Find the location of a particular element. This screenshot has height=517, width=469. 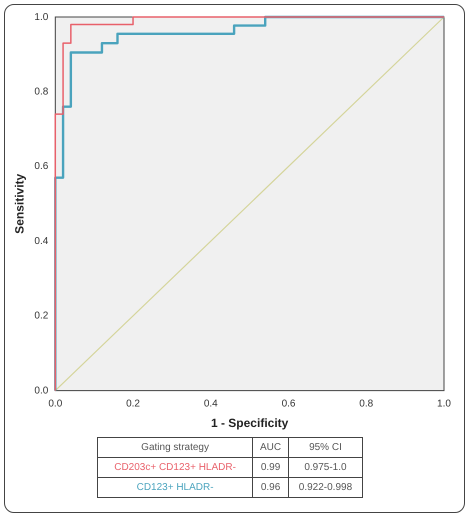

y-axis-title: Sensitivity is located at coordinates (19, 203).